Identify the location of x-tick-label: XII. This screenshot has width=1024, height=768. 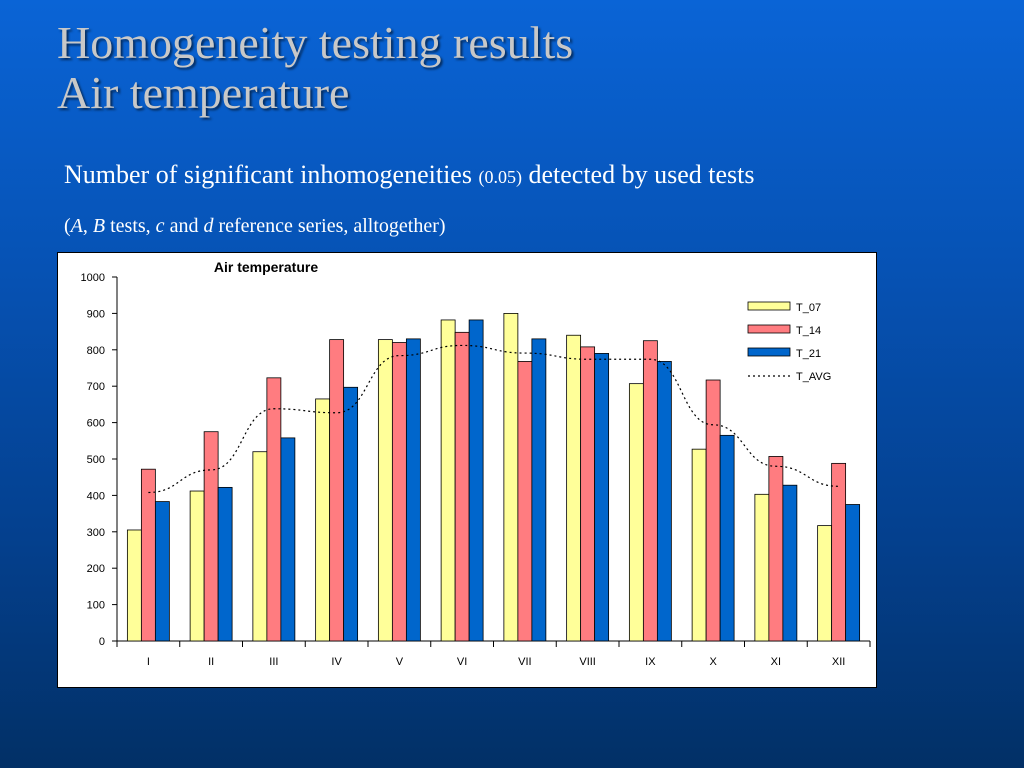
(838, 662).